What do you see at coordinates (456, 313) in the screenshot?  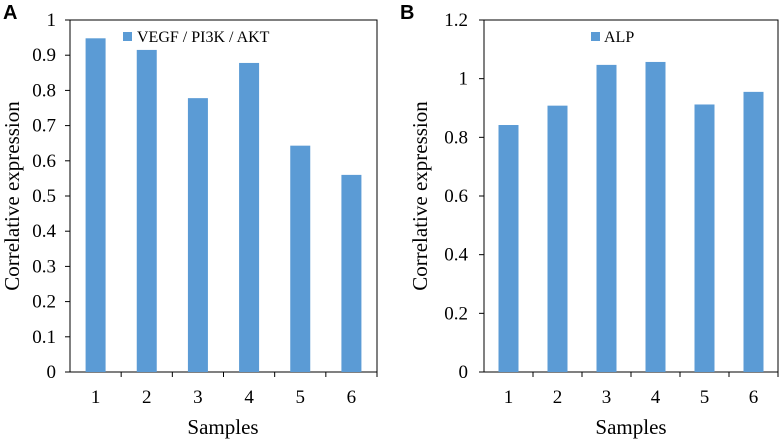 I see `panel-b-y-tick-label: 0.2` at bounding box center [456, 313].